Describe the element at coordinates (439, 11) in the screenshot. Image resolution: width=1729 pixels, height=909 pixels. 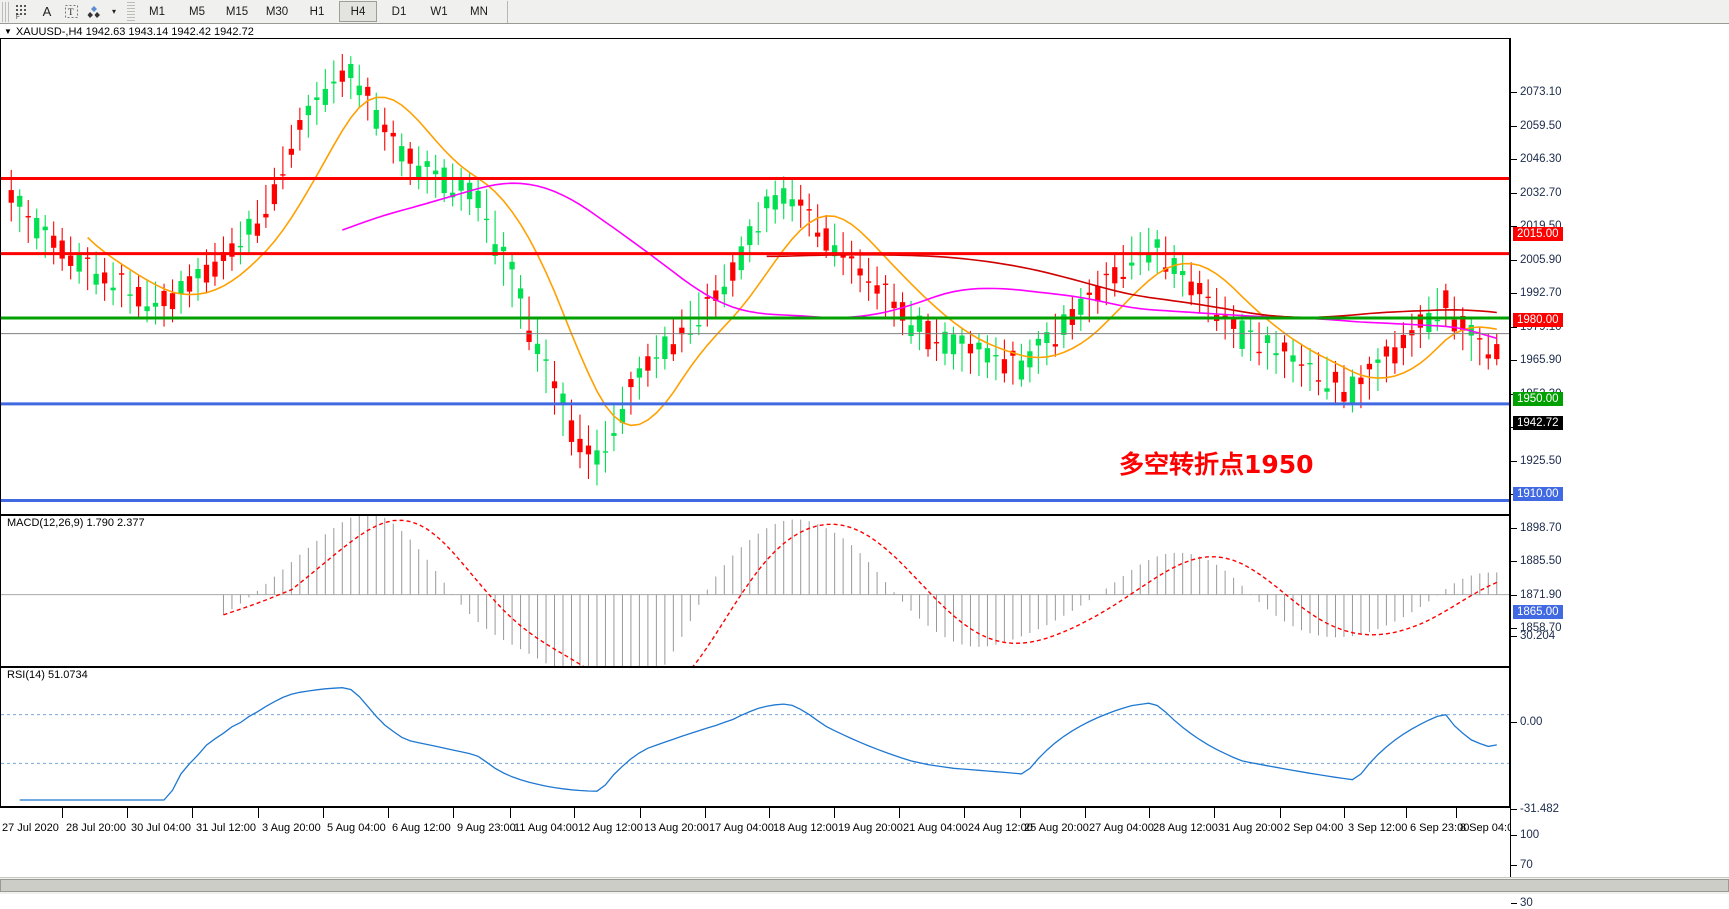
I see `timeframe-w1: W1` at that location.